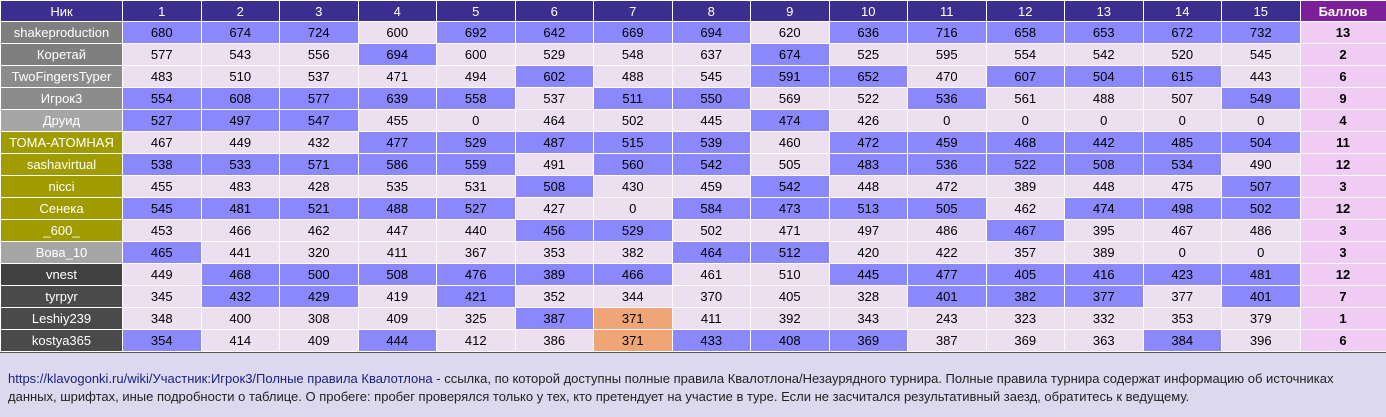 The height and width of the screenshot is (417, 1386). I want to click on round-header: 14, so click(1182, 11).